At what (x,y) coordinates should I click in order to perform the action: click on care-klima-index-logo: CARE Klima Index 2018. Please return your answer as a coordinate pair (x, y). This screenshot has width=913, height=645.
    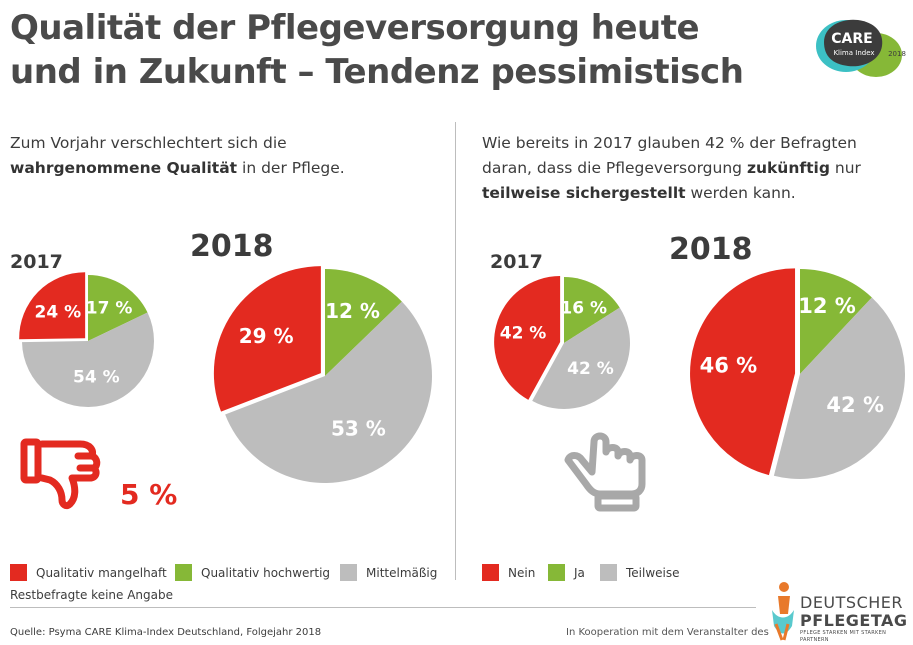
    Looking at the image, I should click on (861, 48).